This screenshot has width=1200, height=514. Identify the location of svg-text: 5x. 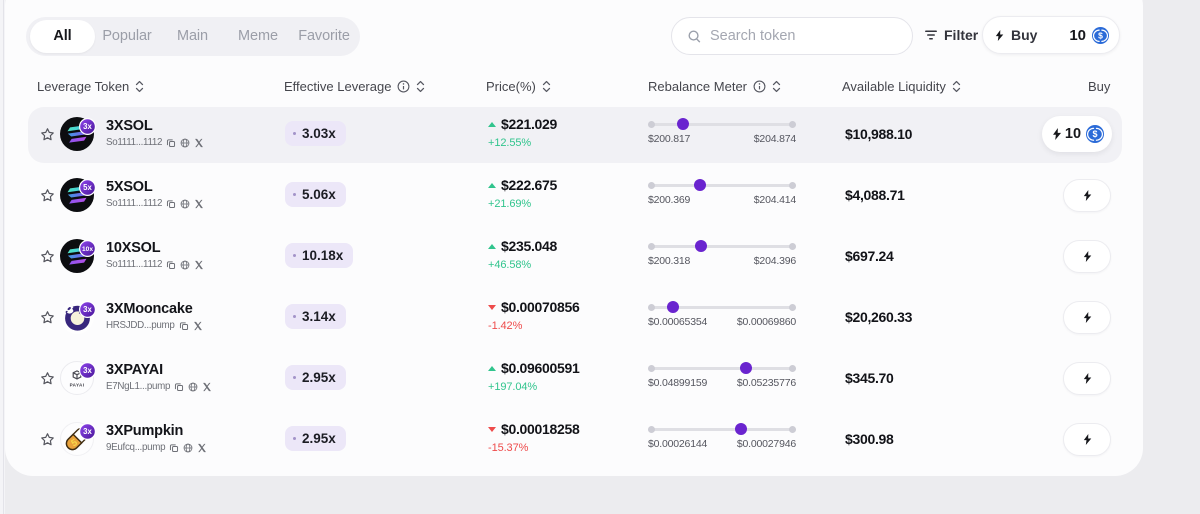
(87, 188).